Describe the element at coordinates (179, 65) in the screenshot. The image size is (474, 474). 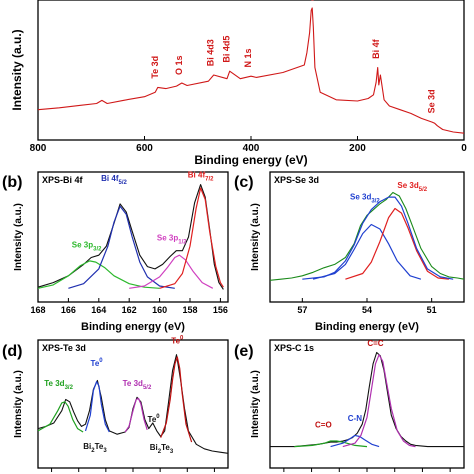
I see `peak-label: O 1s` at that location.